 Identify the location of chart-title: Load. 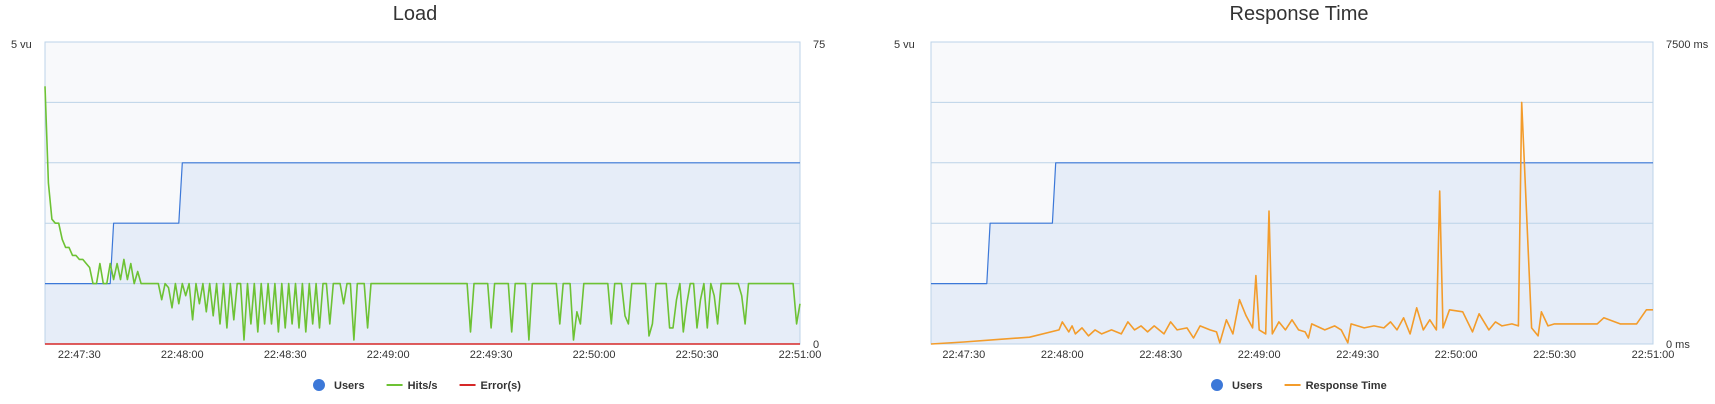
(415, 14).